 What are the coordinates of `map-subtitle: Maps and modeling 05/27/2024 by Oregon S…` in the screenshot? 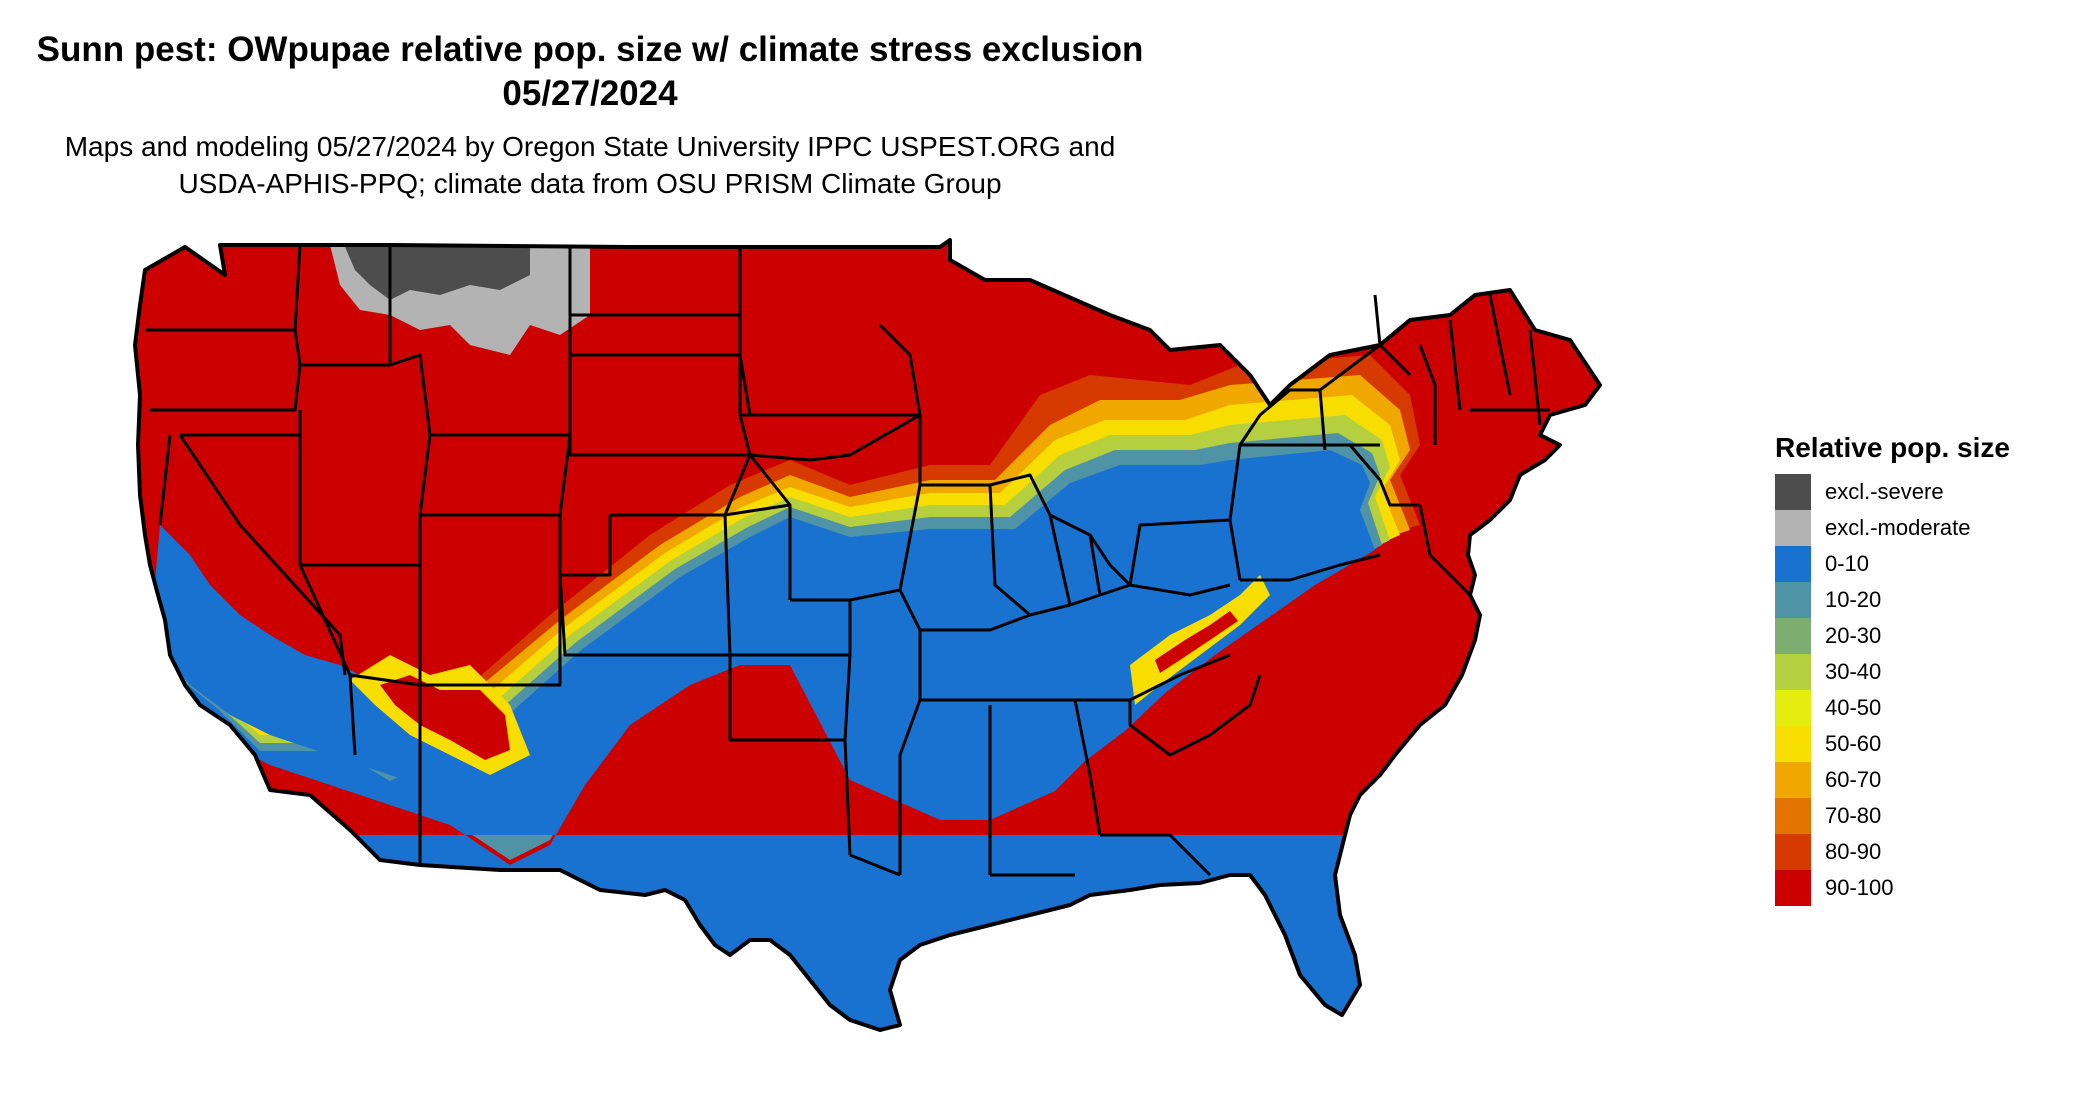 It's located at (590, 165).